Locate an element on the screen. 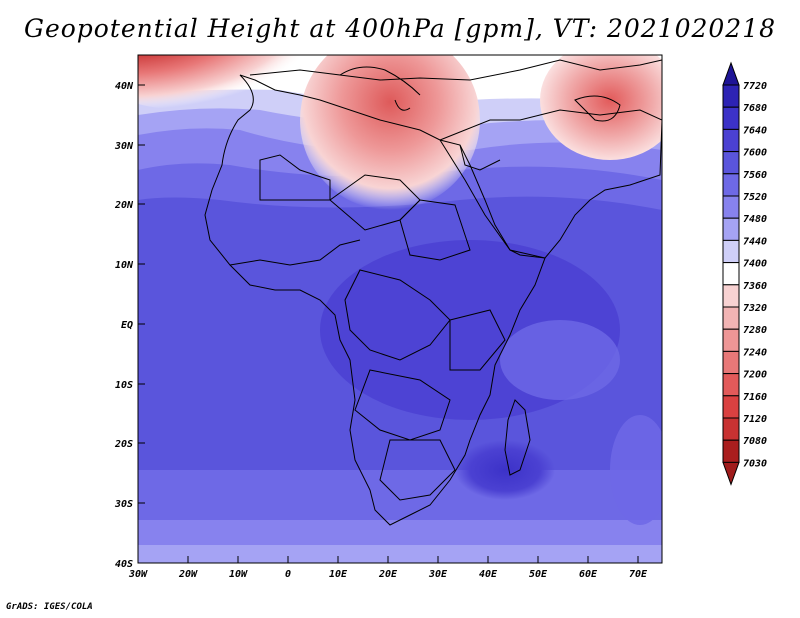 The width and height of the screenshot is (800, 618). colorbar-label: 7720 is located at coordinates (755, 86).